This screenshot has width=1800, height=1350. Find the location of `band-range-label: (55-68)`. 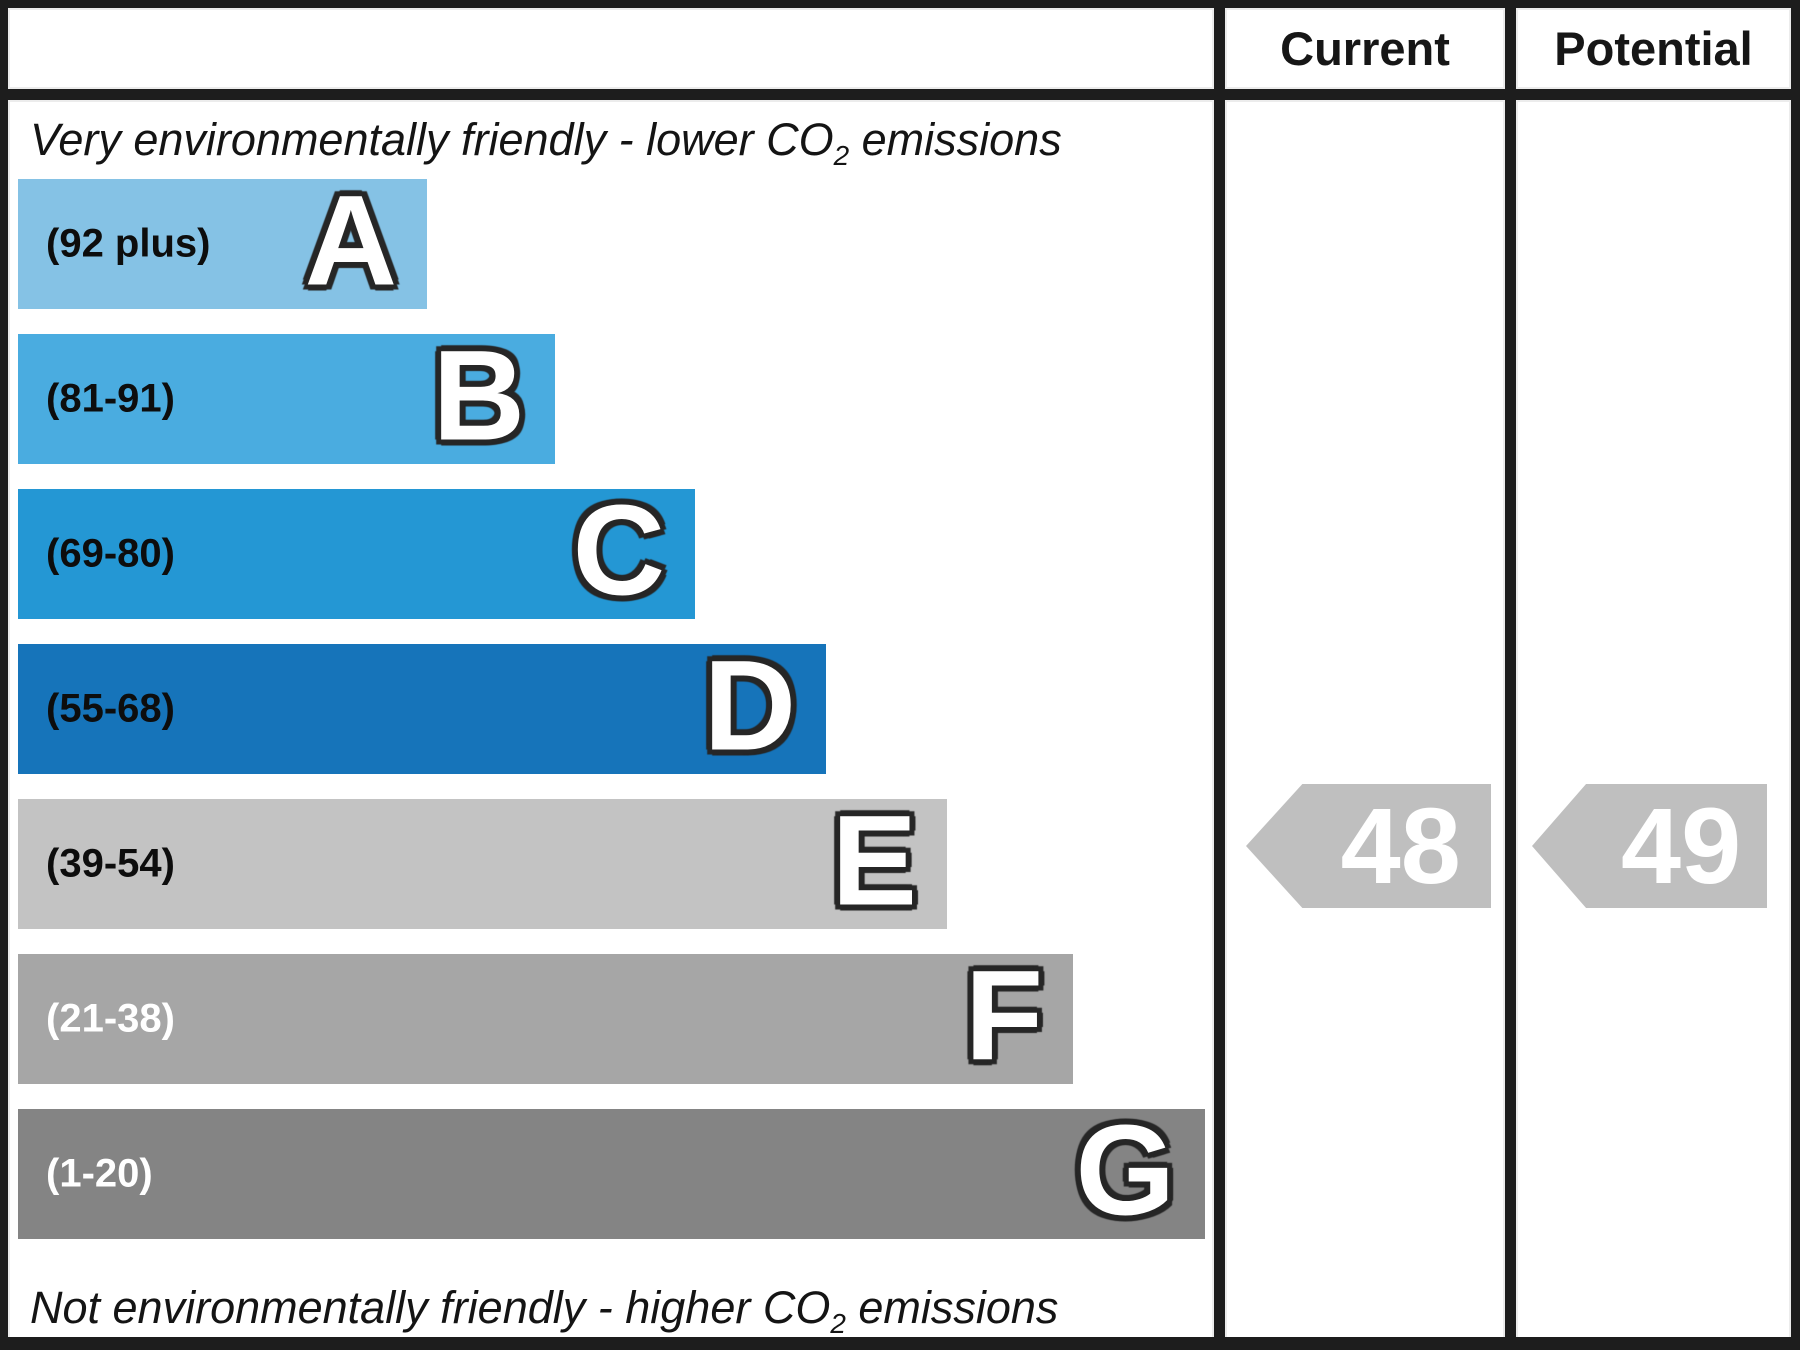

band-range-label: (55-68) is located at coordinates (110, 708).